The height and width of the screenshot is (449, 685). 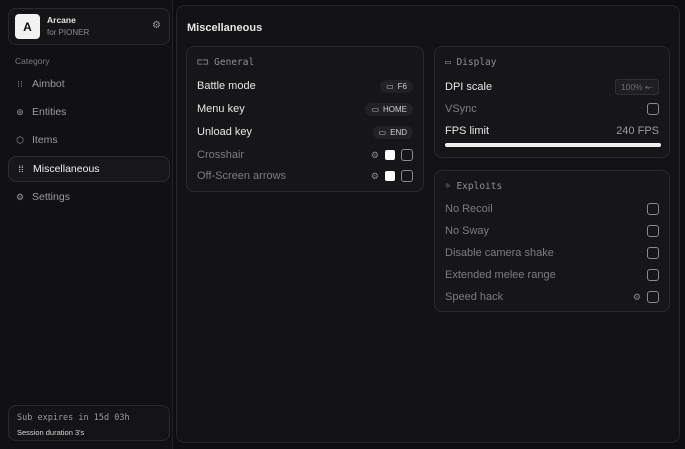 I want to click on keybind-button: ▭ END, so click(x=392, y=132).